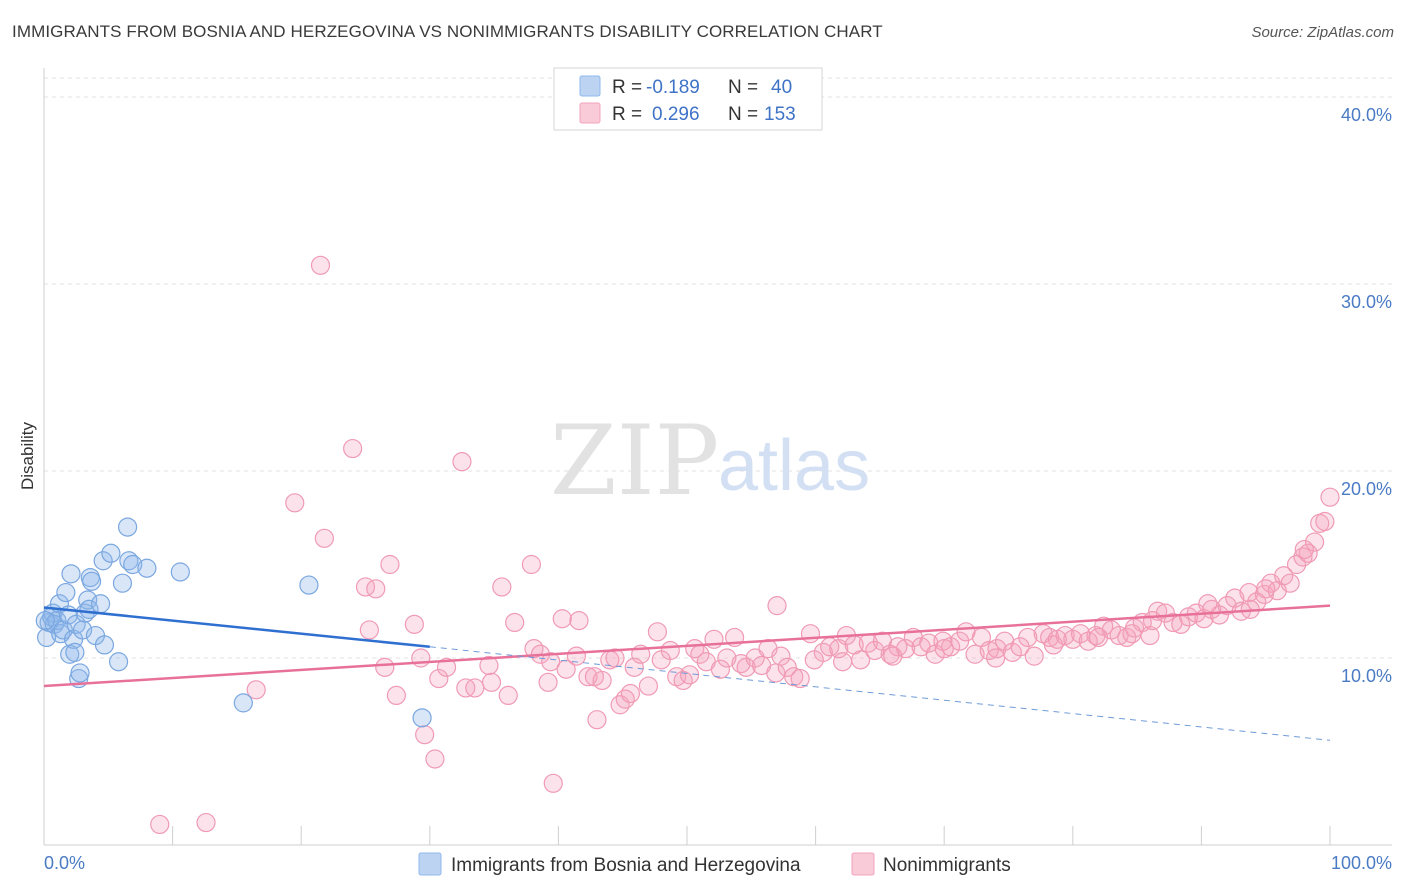 The image size is (1406, 892). What do you see at coordinates (1361, 863) in the screenshot?
I see `x-tick-label-max: 100.0%` at bounding box center [1361, 863].